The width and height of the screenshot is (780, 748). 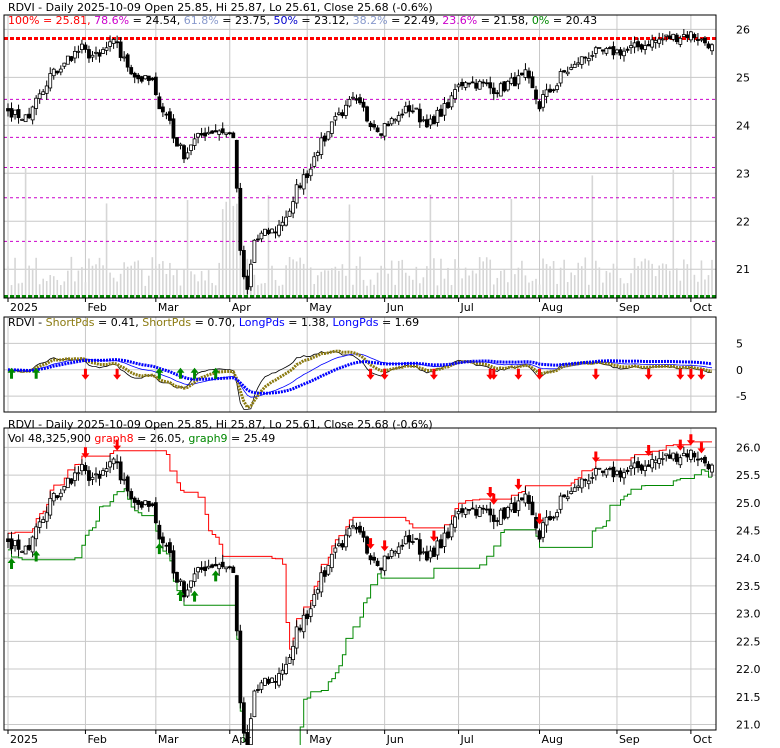 What do you see at coordinates (70, 322) in the screenshot?
I see `oscillator-legend-part: ShortPds` at bounding box center [70, 322].